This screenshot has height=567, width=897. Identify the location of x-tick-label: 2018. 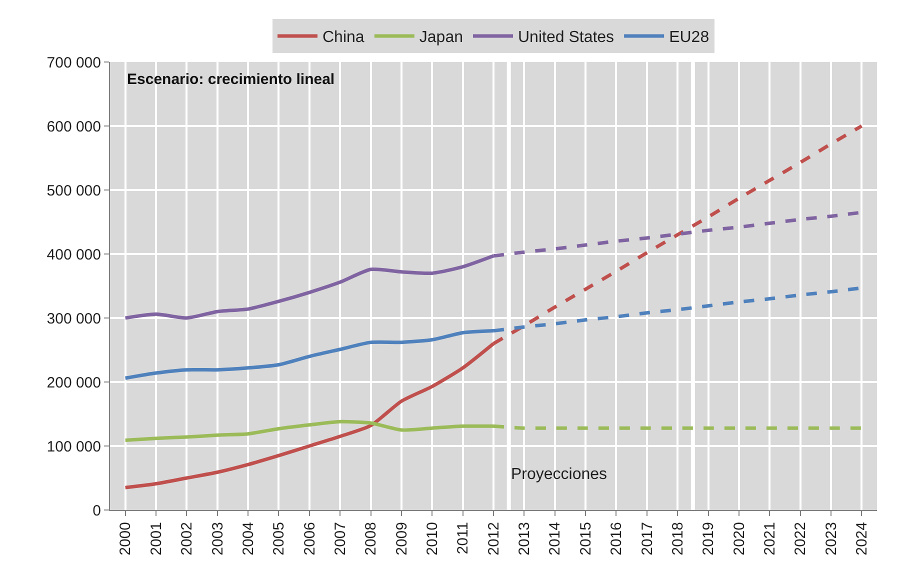
(677, 539).